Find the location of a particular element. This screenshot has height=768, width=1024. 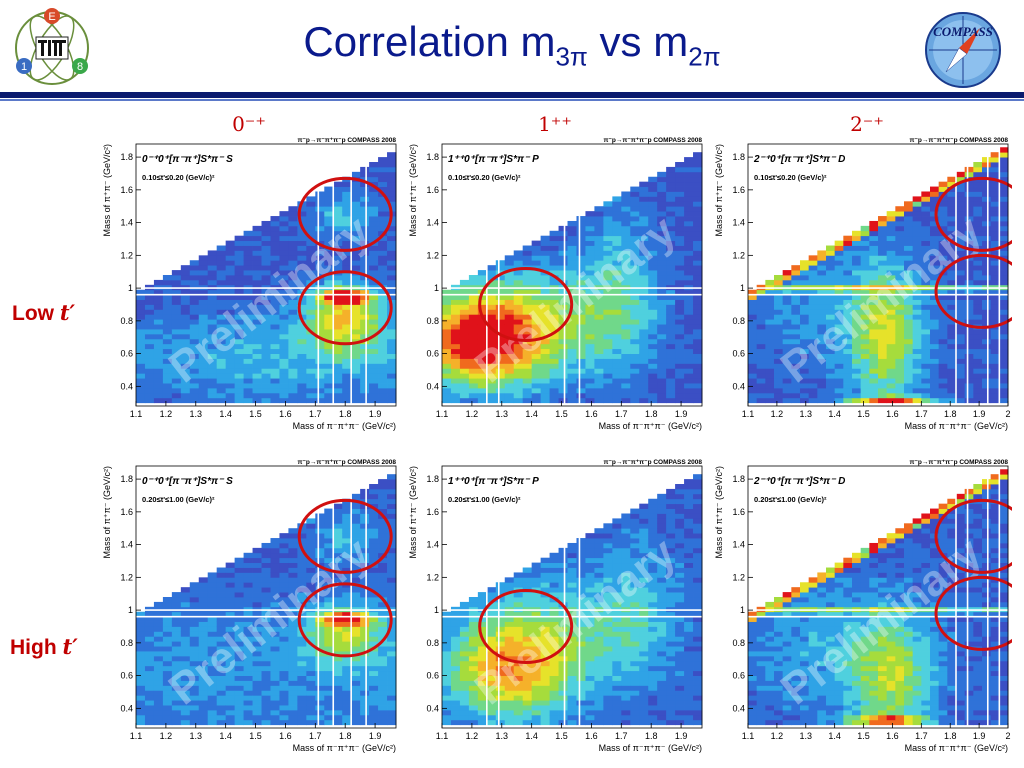

plot-frame is located at coordinates (266, 597).